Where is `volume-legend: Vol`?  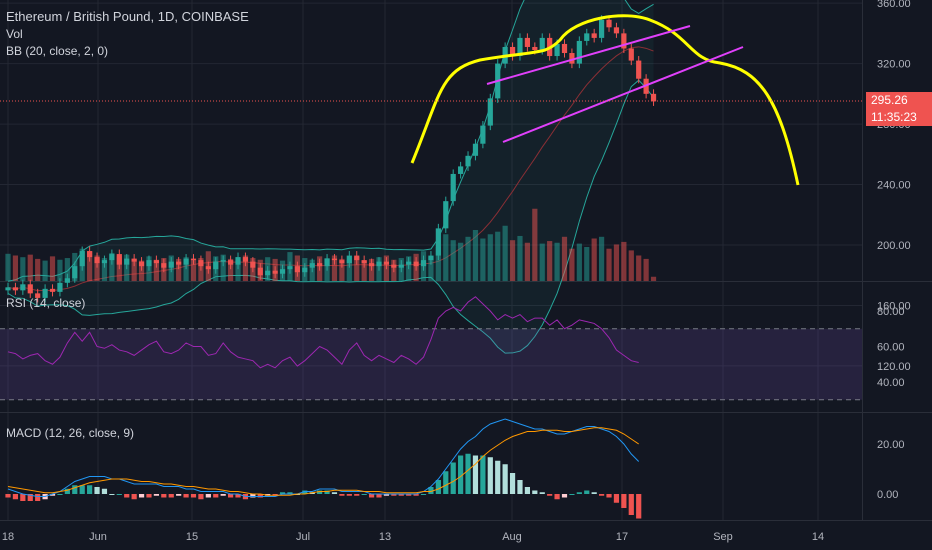 volume-legend: Vol is located at coordinates (14, 34).